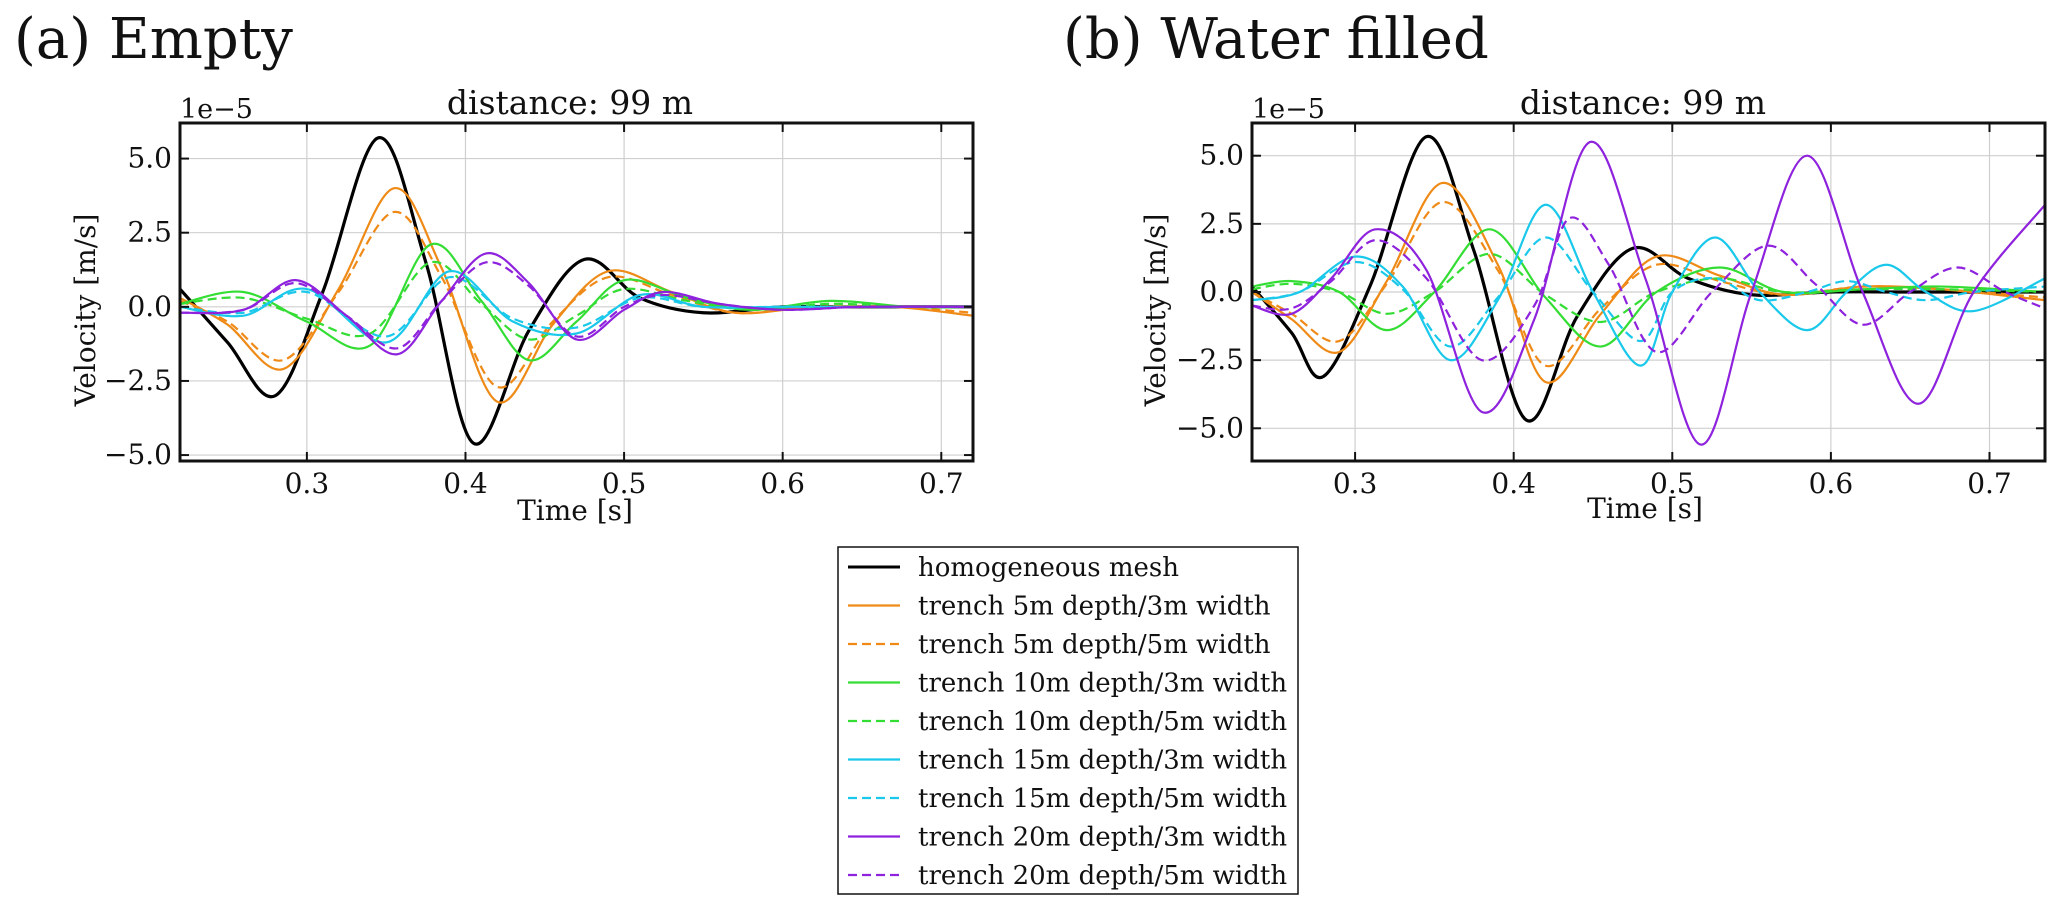  I want to click on legend-item: trench 20m depth/5m width, so click(1067, 876).